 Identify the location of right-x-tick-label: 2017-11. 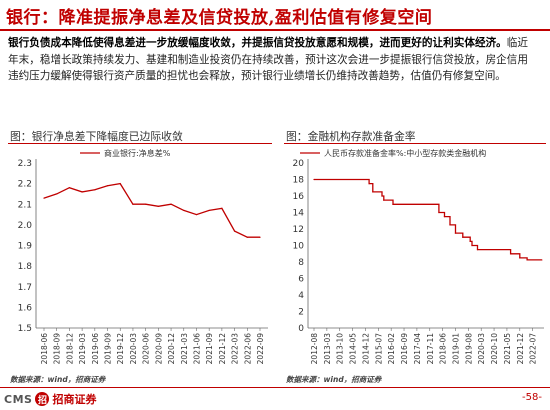
(430, 349).